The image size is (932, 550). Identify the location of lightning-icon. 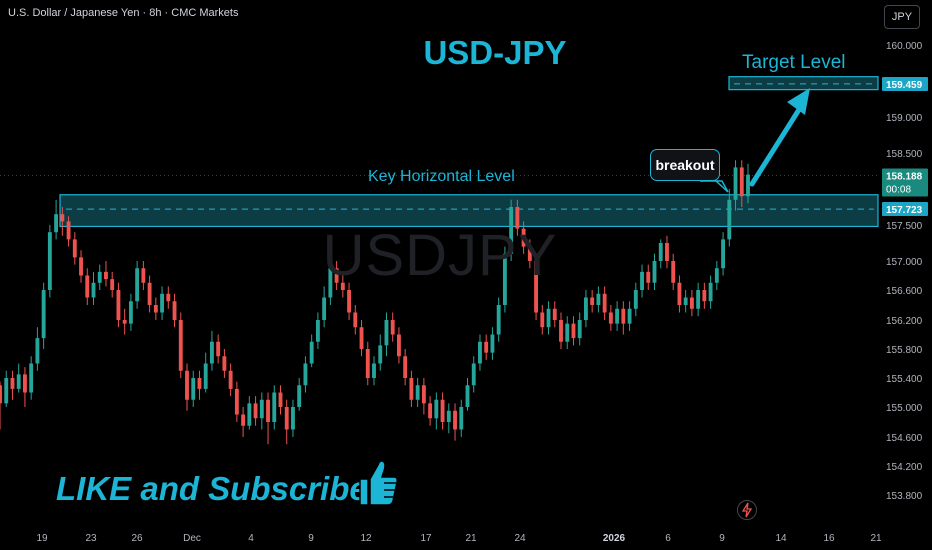
(747, 510).